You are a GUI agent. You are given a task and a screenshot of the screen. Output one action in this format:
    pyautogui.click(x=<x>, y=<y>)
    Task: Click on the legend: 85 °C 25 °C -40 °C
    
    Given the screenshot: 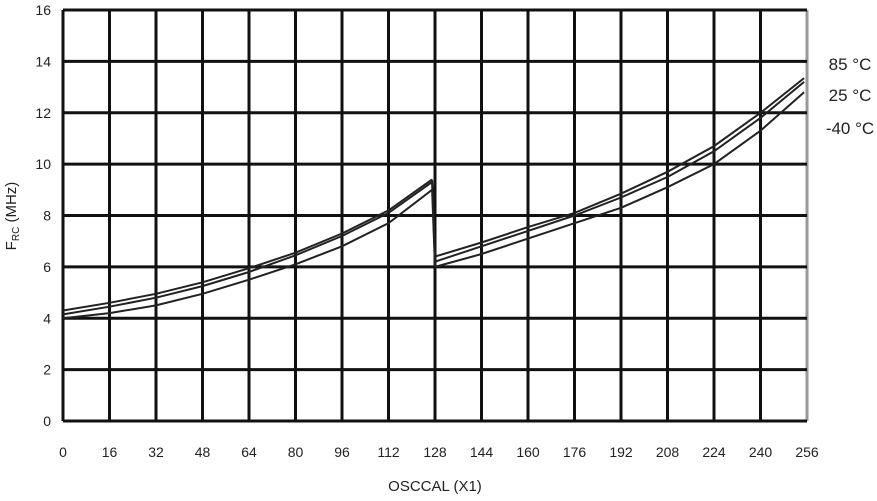 What is the action you would take?
    pyautogui.click(x=850, y=96)
    